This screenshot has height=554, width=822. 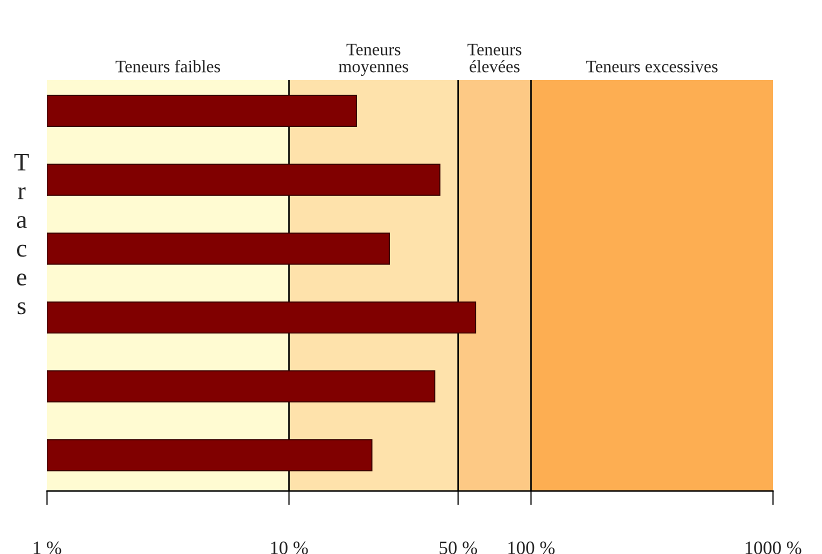 What do you see at coordinates (48, 548) in the screenshot?
I see `x-tick-label: 1 %` at bounding box center [48, 548].